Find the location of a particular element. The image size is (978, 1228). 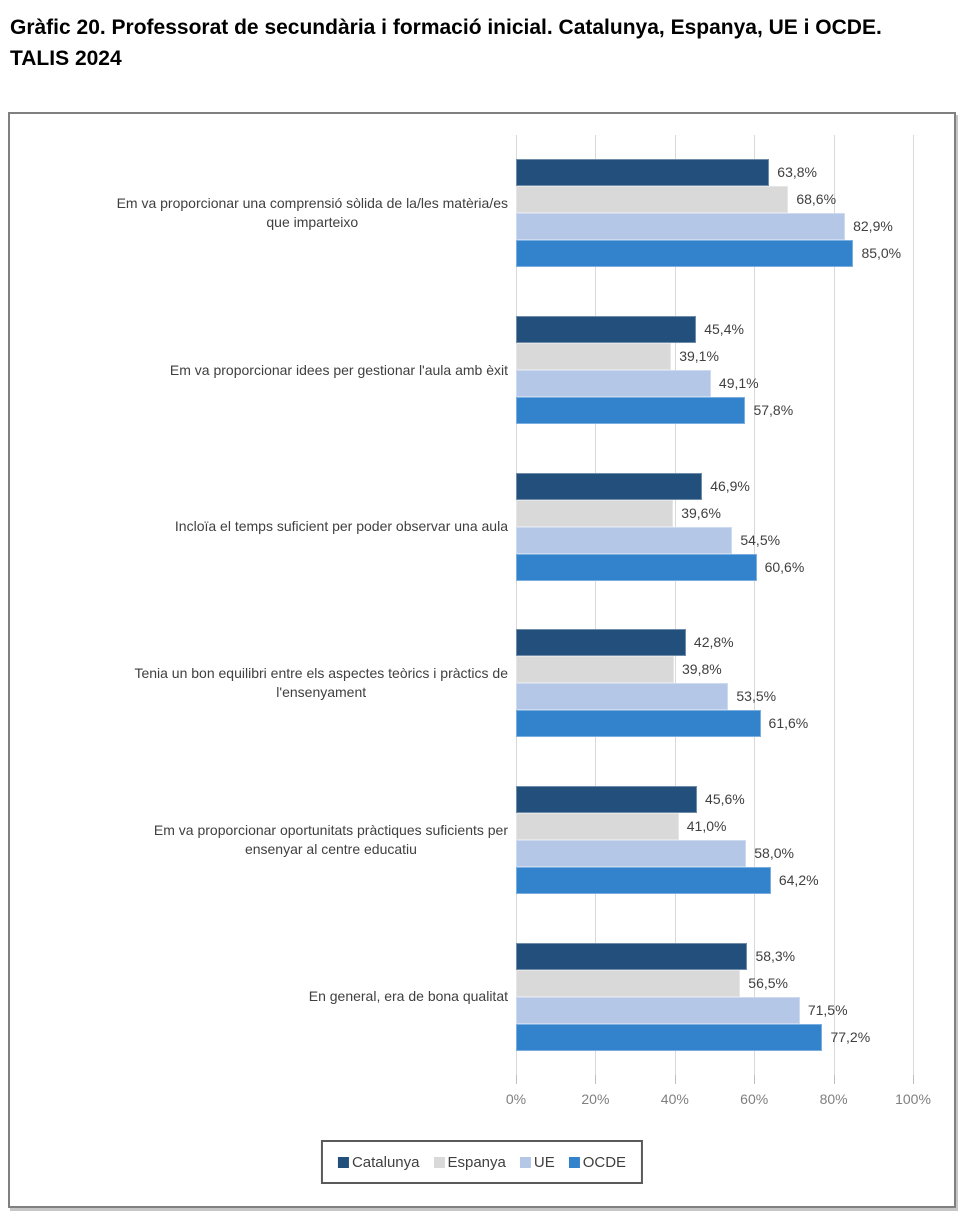

legend-item-ue: UE is located at coordinates (537, 1162).